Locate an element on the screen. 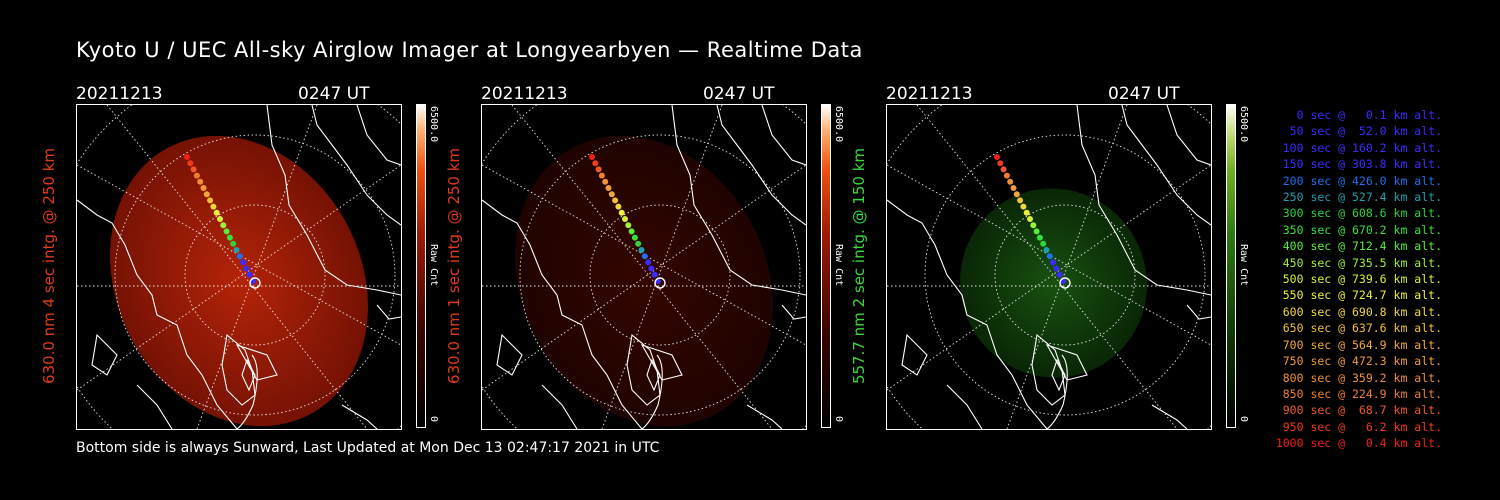 Image resolution: width=1500 pixels, height=500 pixels. legend-entry: 700 sec @ 564.9 km alt. is located at coordinates (1362, 344).